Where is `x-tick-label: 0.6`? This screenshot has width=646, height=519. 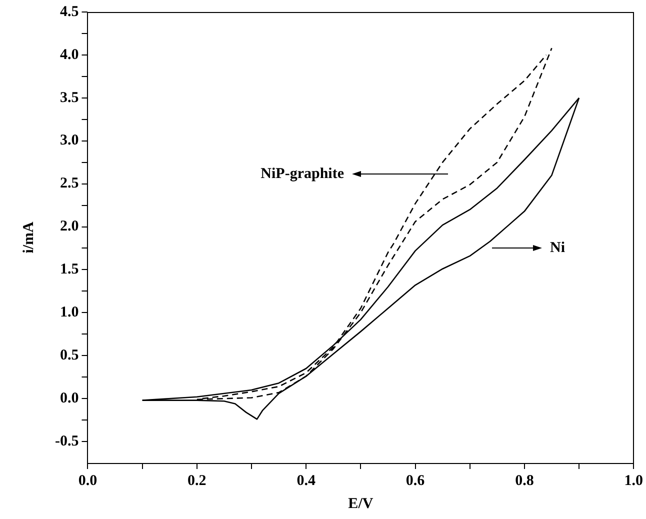 x-tick-label: 0.6 is located at coordinates (416, 480).